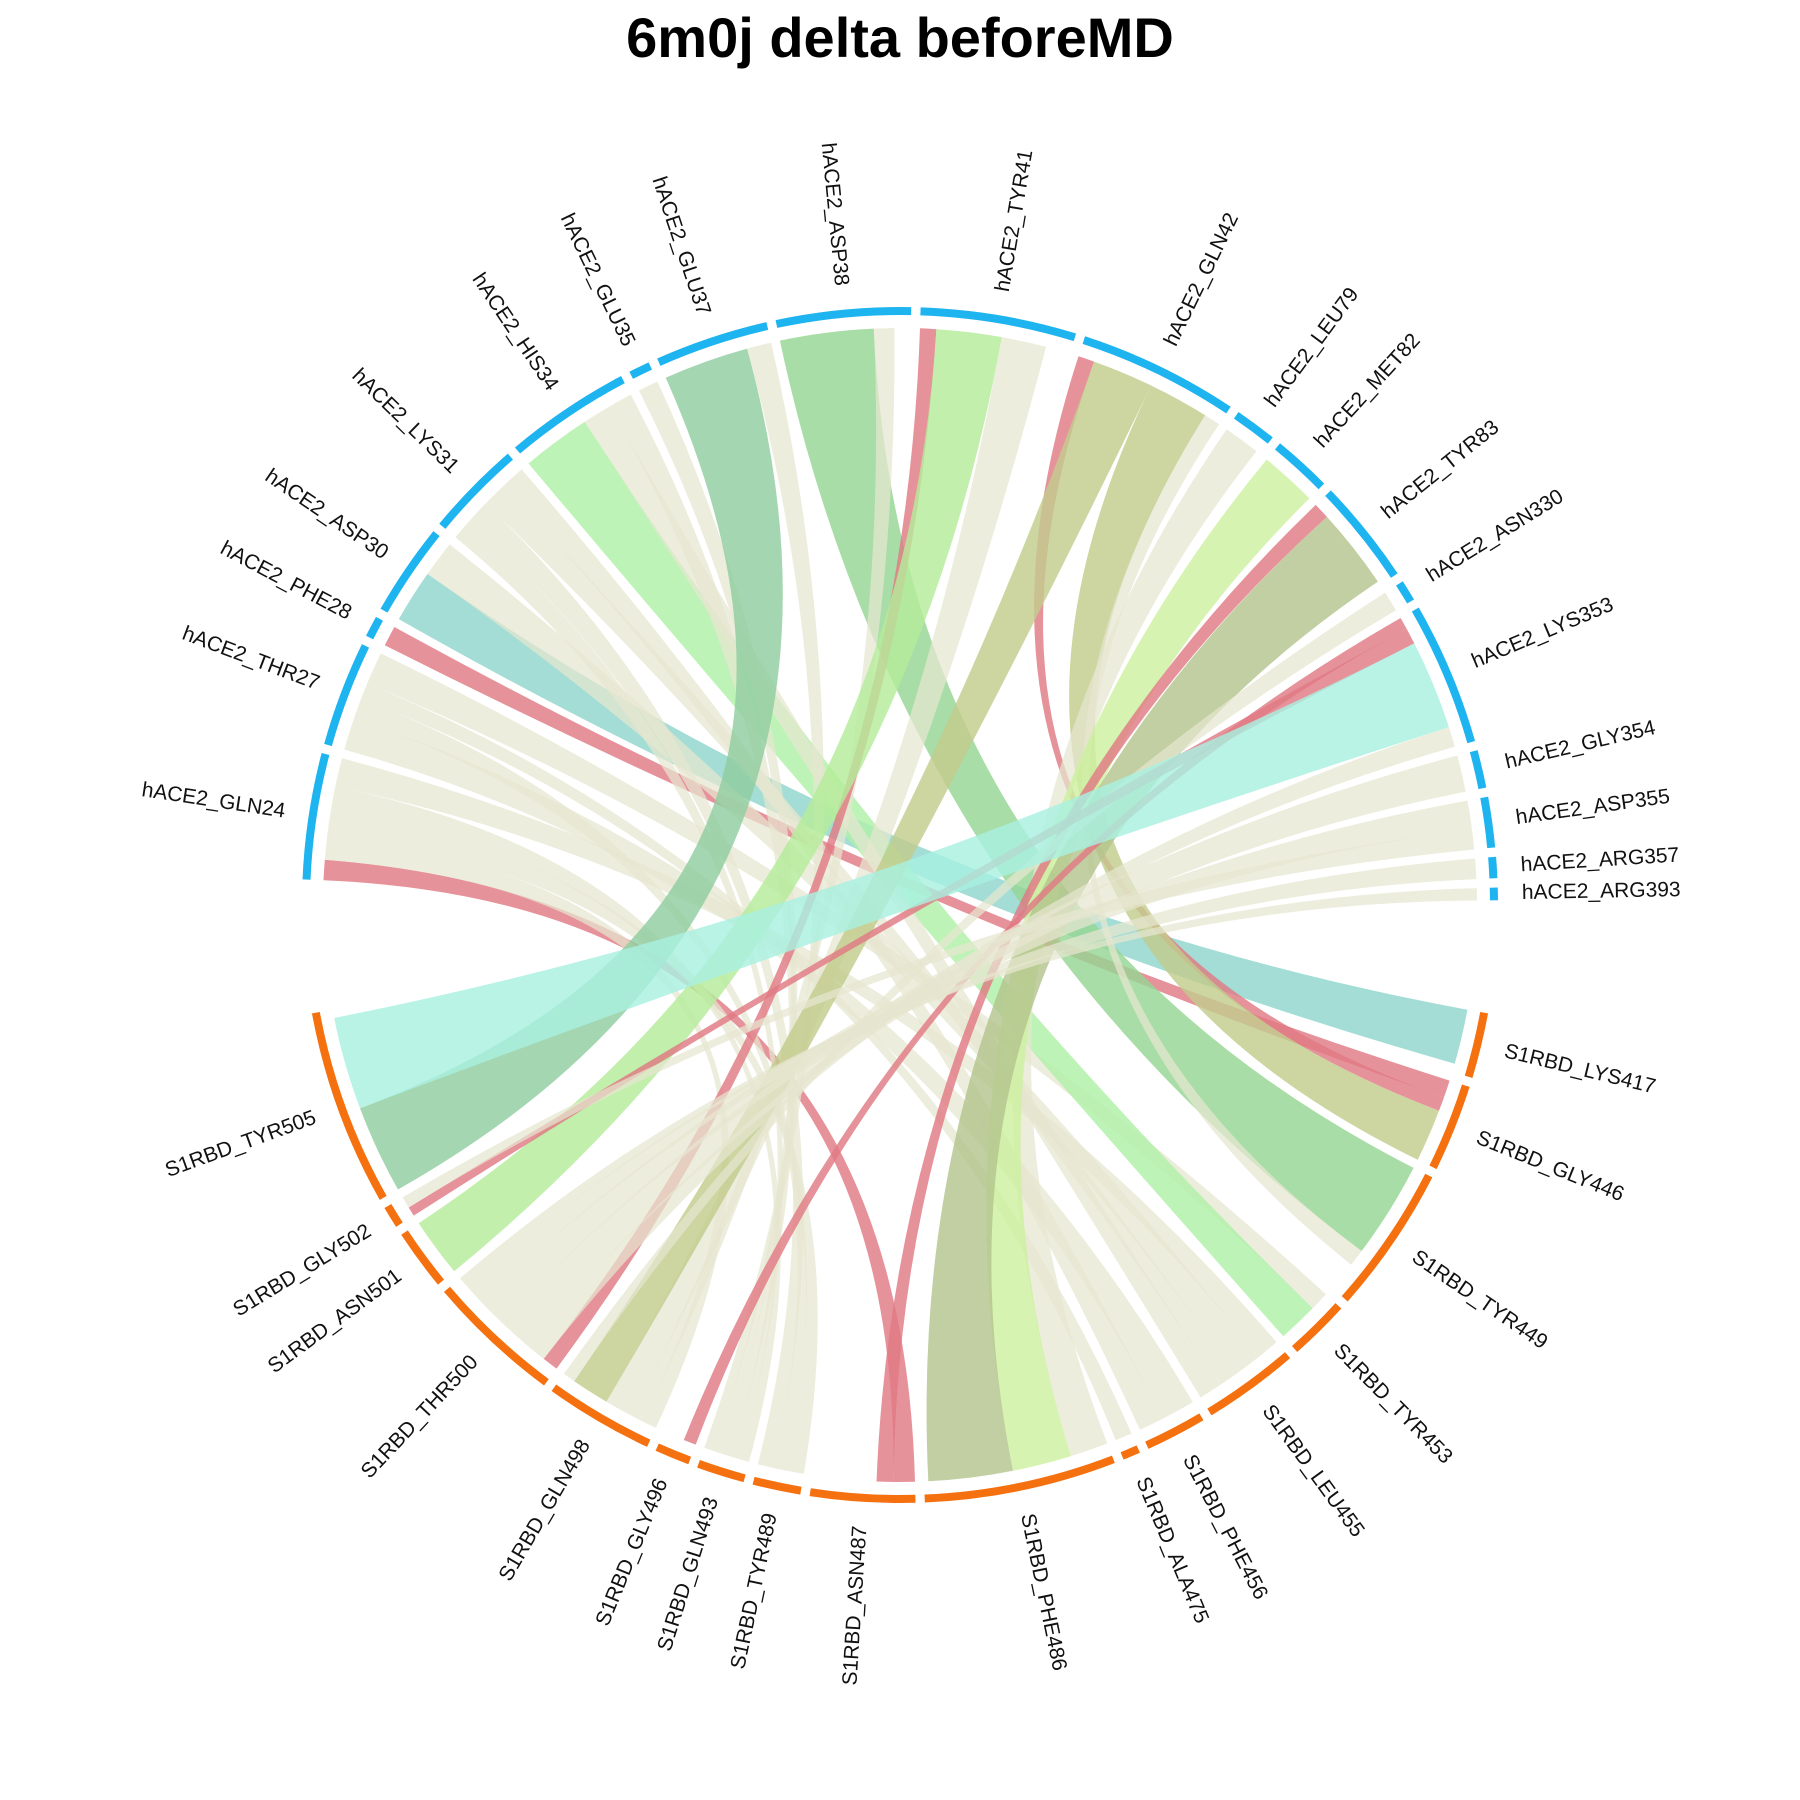  I want to click on track-s1rbd-gln498, so click(601, 1415).